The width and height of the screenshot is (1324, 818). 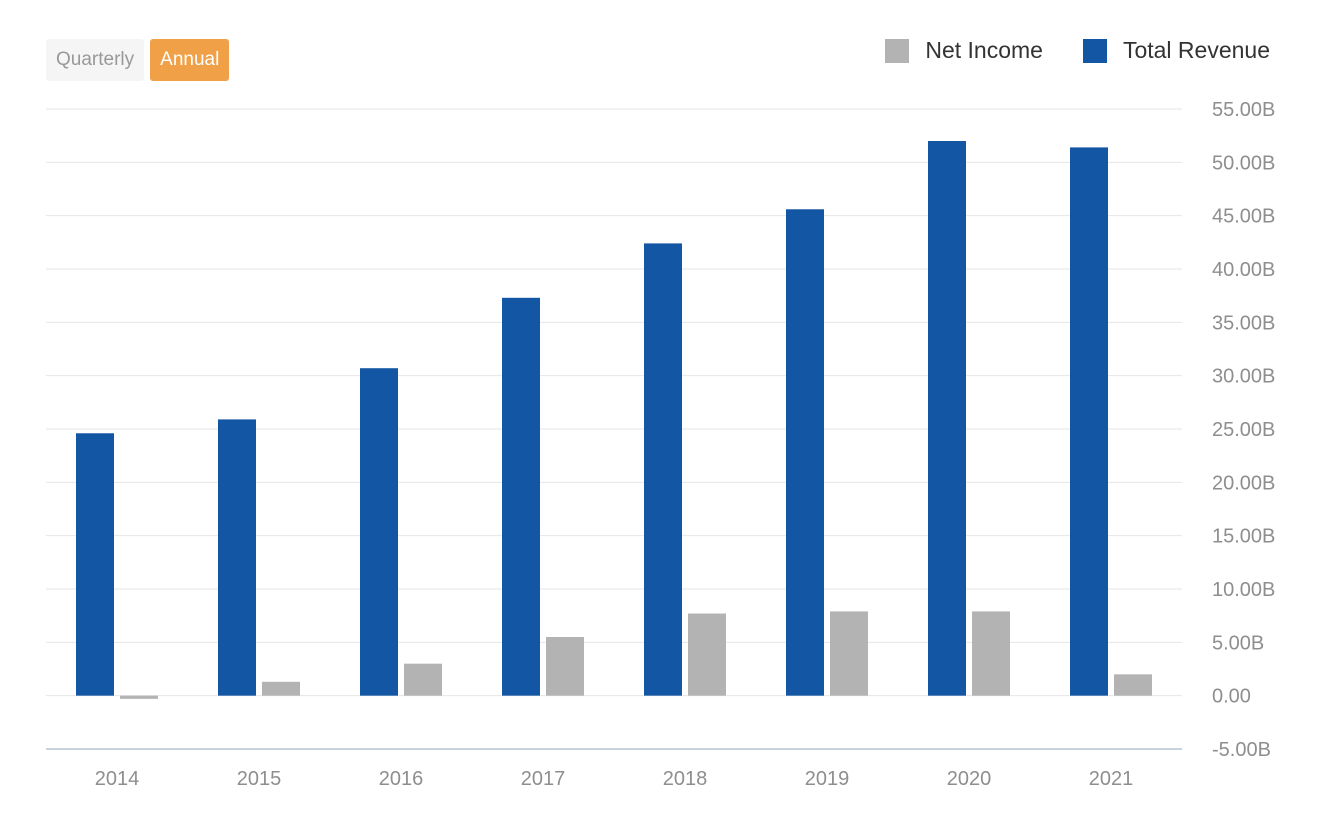 What do you see at coordinates (117, 779) in the screenshot?
I see `x-tick-label: 2014` at bounding box center [117, 779].